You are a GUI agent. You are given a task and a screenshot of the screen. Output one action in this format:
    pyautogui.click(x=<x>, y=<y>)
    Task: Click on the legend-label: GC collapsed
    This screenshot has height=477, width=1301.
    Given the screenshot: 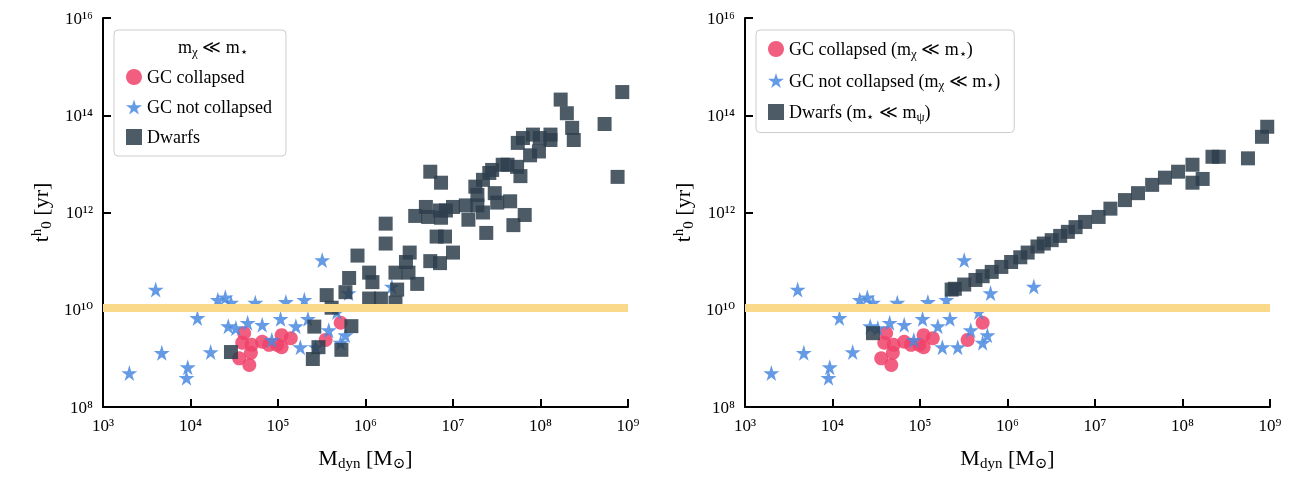 What is the action you would take?
    pyautogui.click(x=196, y=77)
    